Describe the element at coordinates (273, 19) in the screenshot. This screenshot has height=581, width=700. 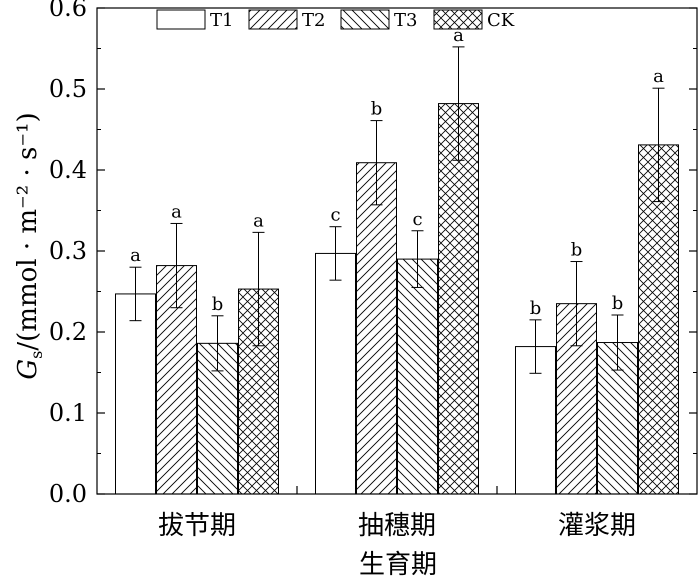
I see `legend-swatch-t2` at that location.